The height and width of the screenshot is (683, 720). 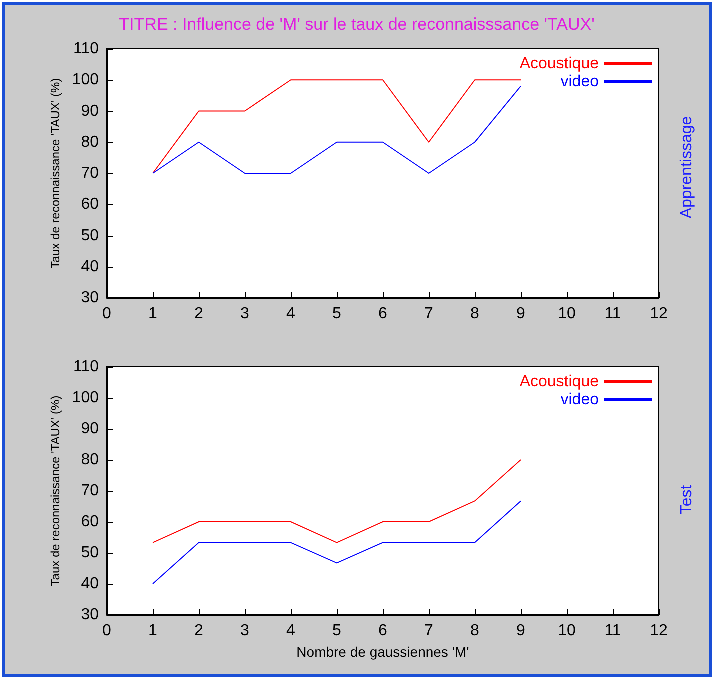 What do you see at coordinates (687, 499) in the screenshot?
I see `y2-axis-title: Test` at bounding box center [687, 499].